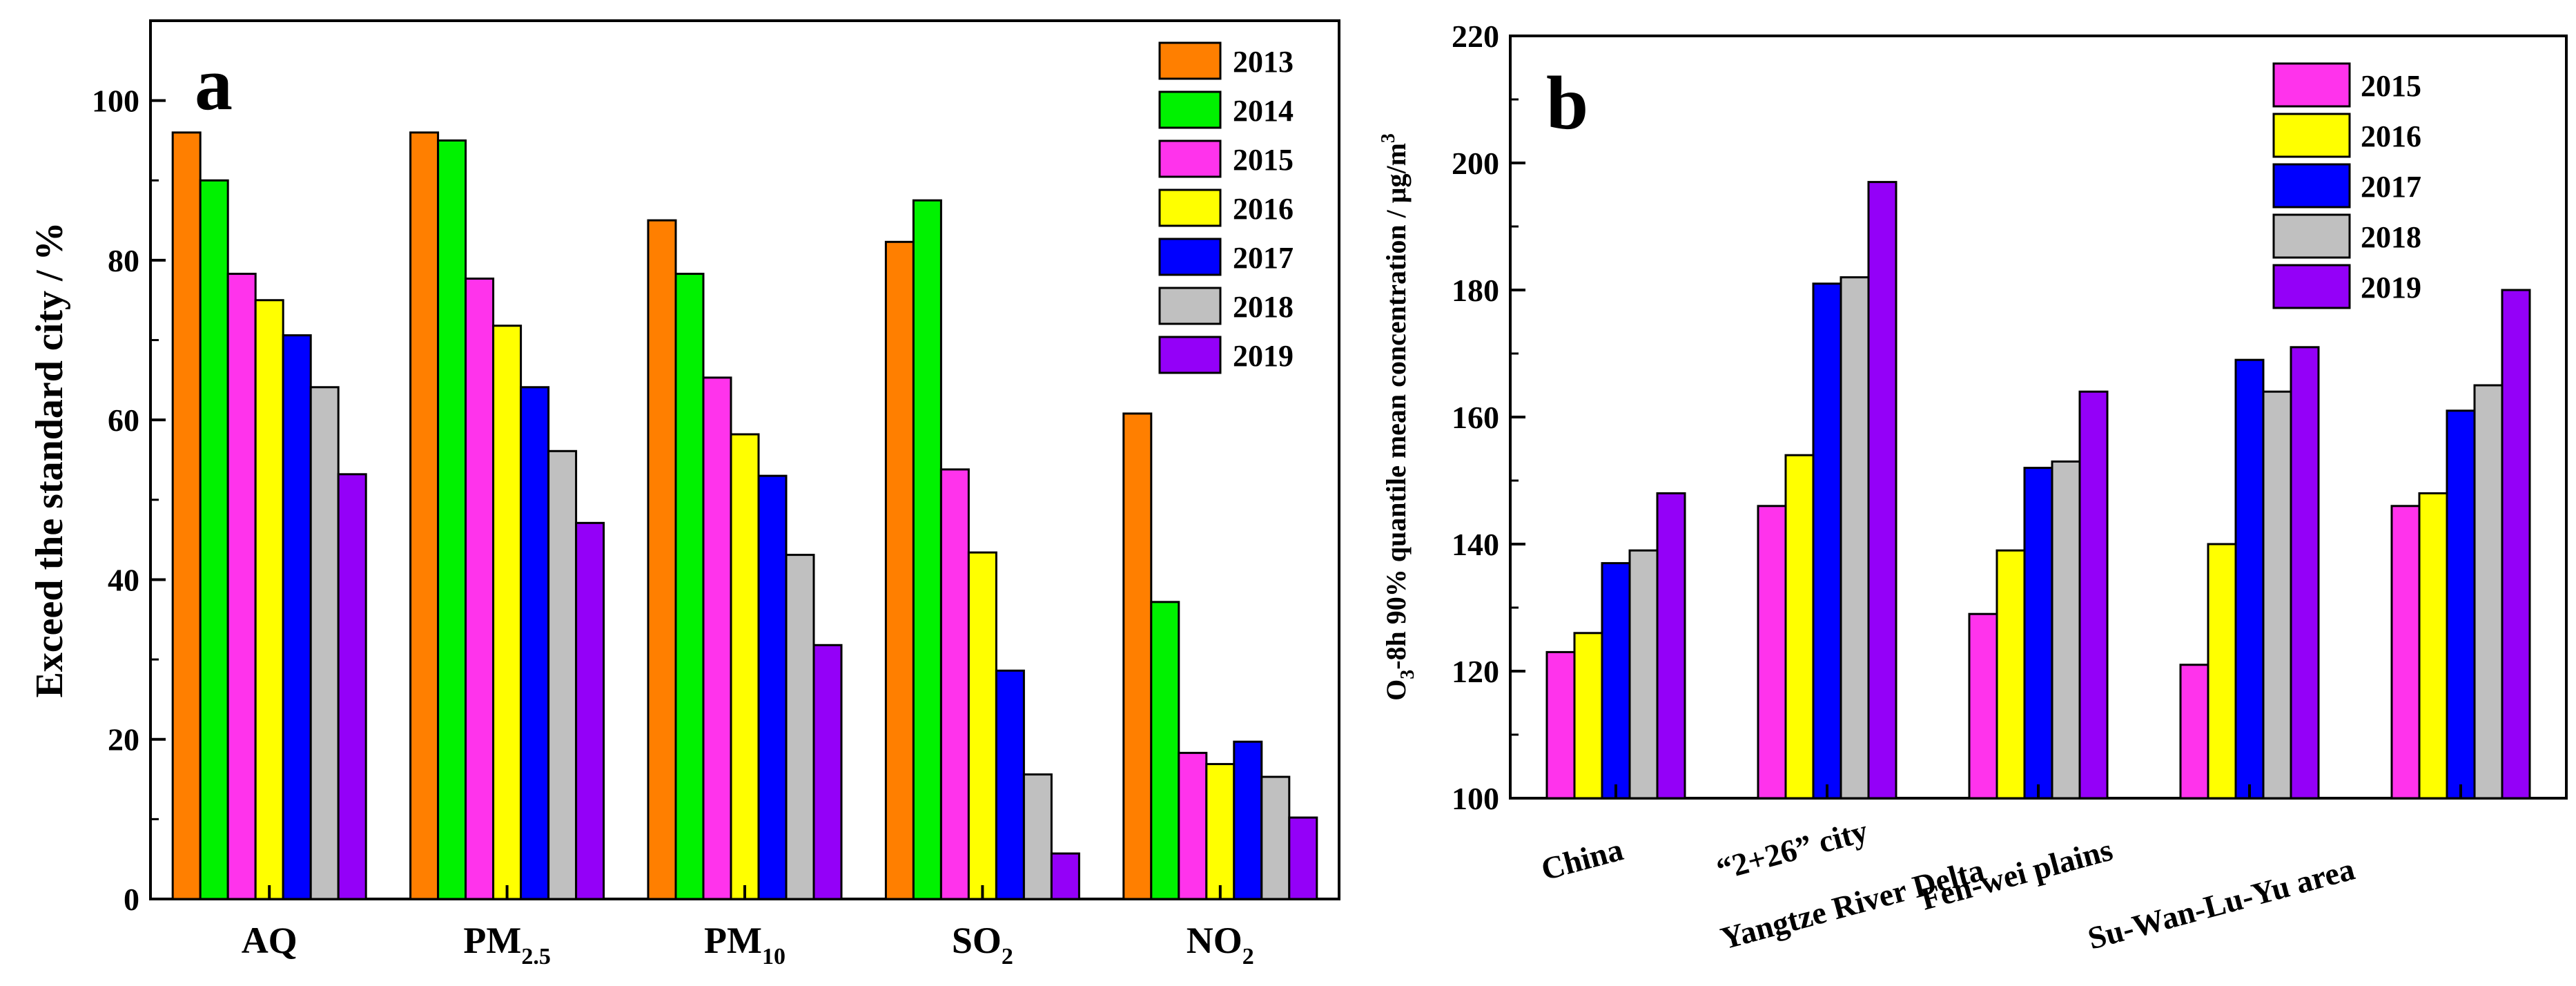  I want to click on chart-a-bar-2013-cat1, so click(186, 515).